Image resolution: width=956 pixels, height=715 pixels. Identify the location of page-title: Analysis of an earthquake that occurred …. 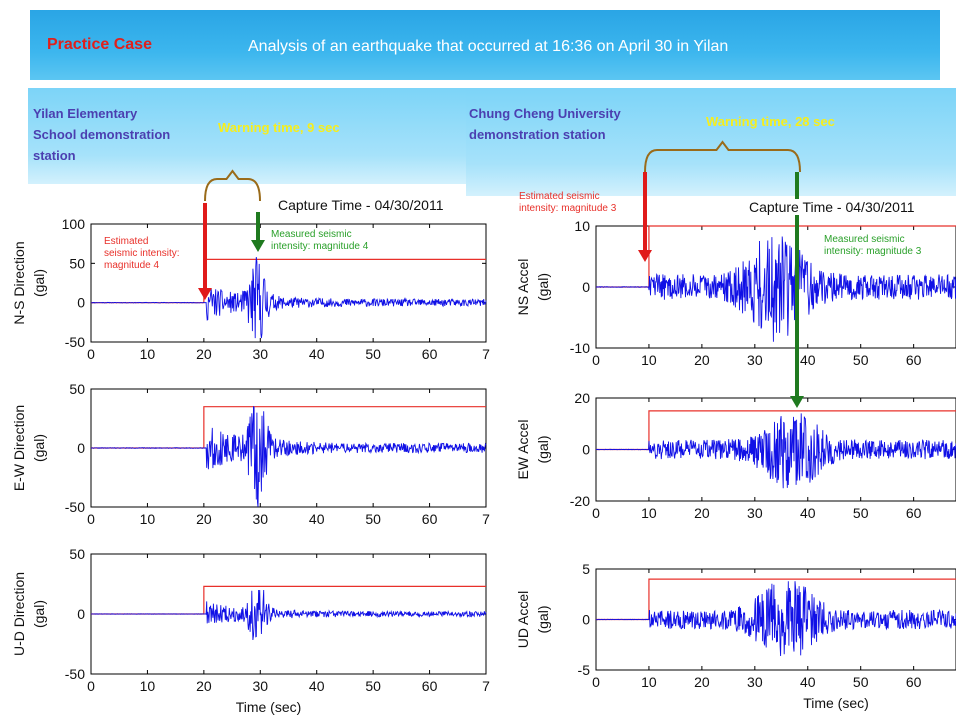
(488, 46).